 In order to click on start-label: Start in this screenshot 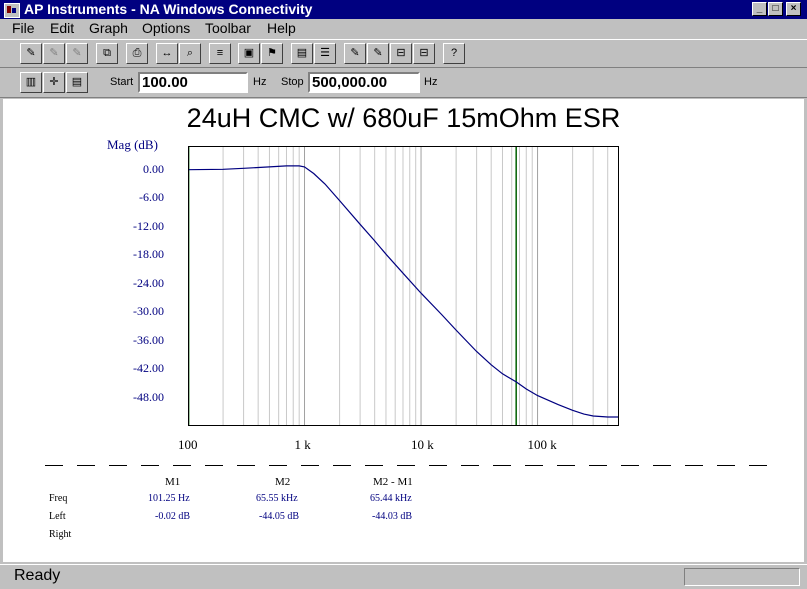, I will do `click(122, 82)`.